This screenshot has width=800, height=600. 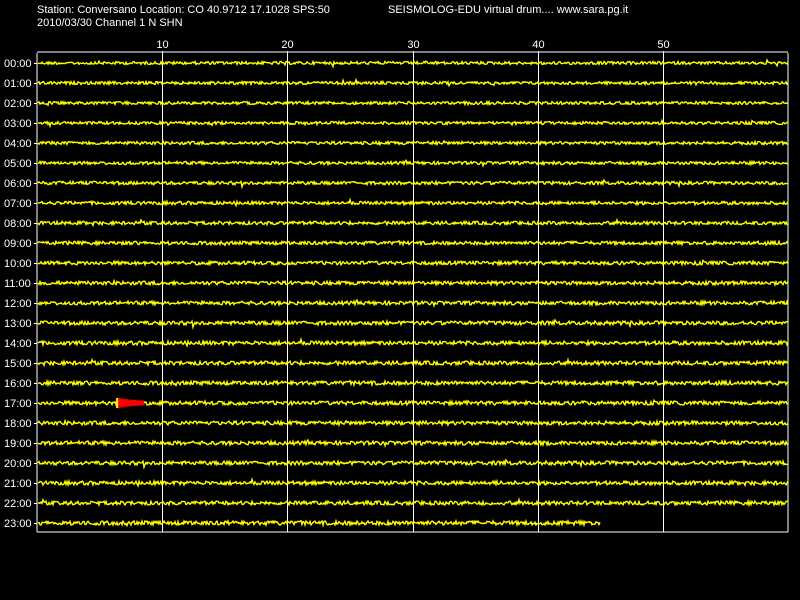 What do you see at coordinates (287, 45) in the screenshot?
I see `x-tick-label-20: 20` at bounding box center [287, 45].